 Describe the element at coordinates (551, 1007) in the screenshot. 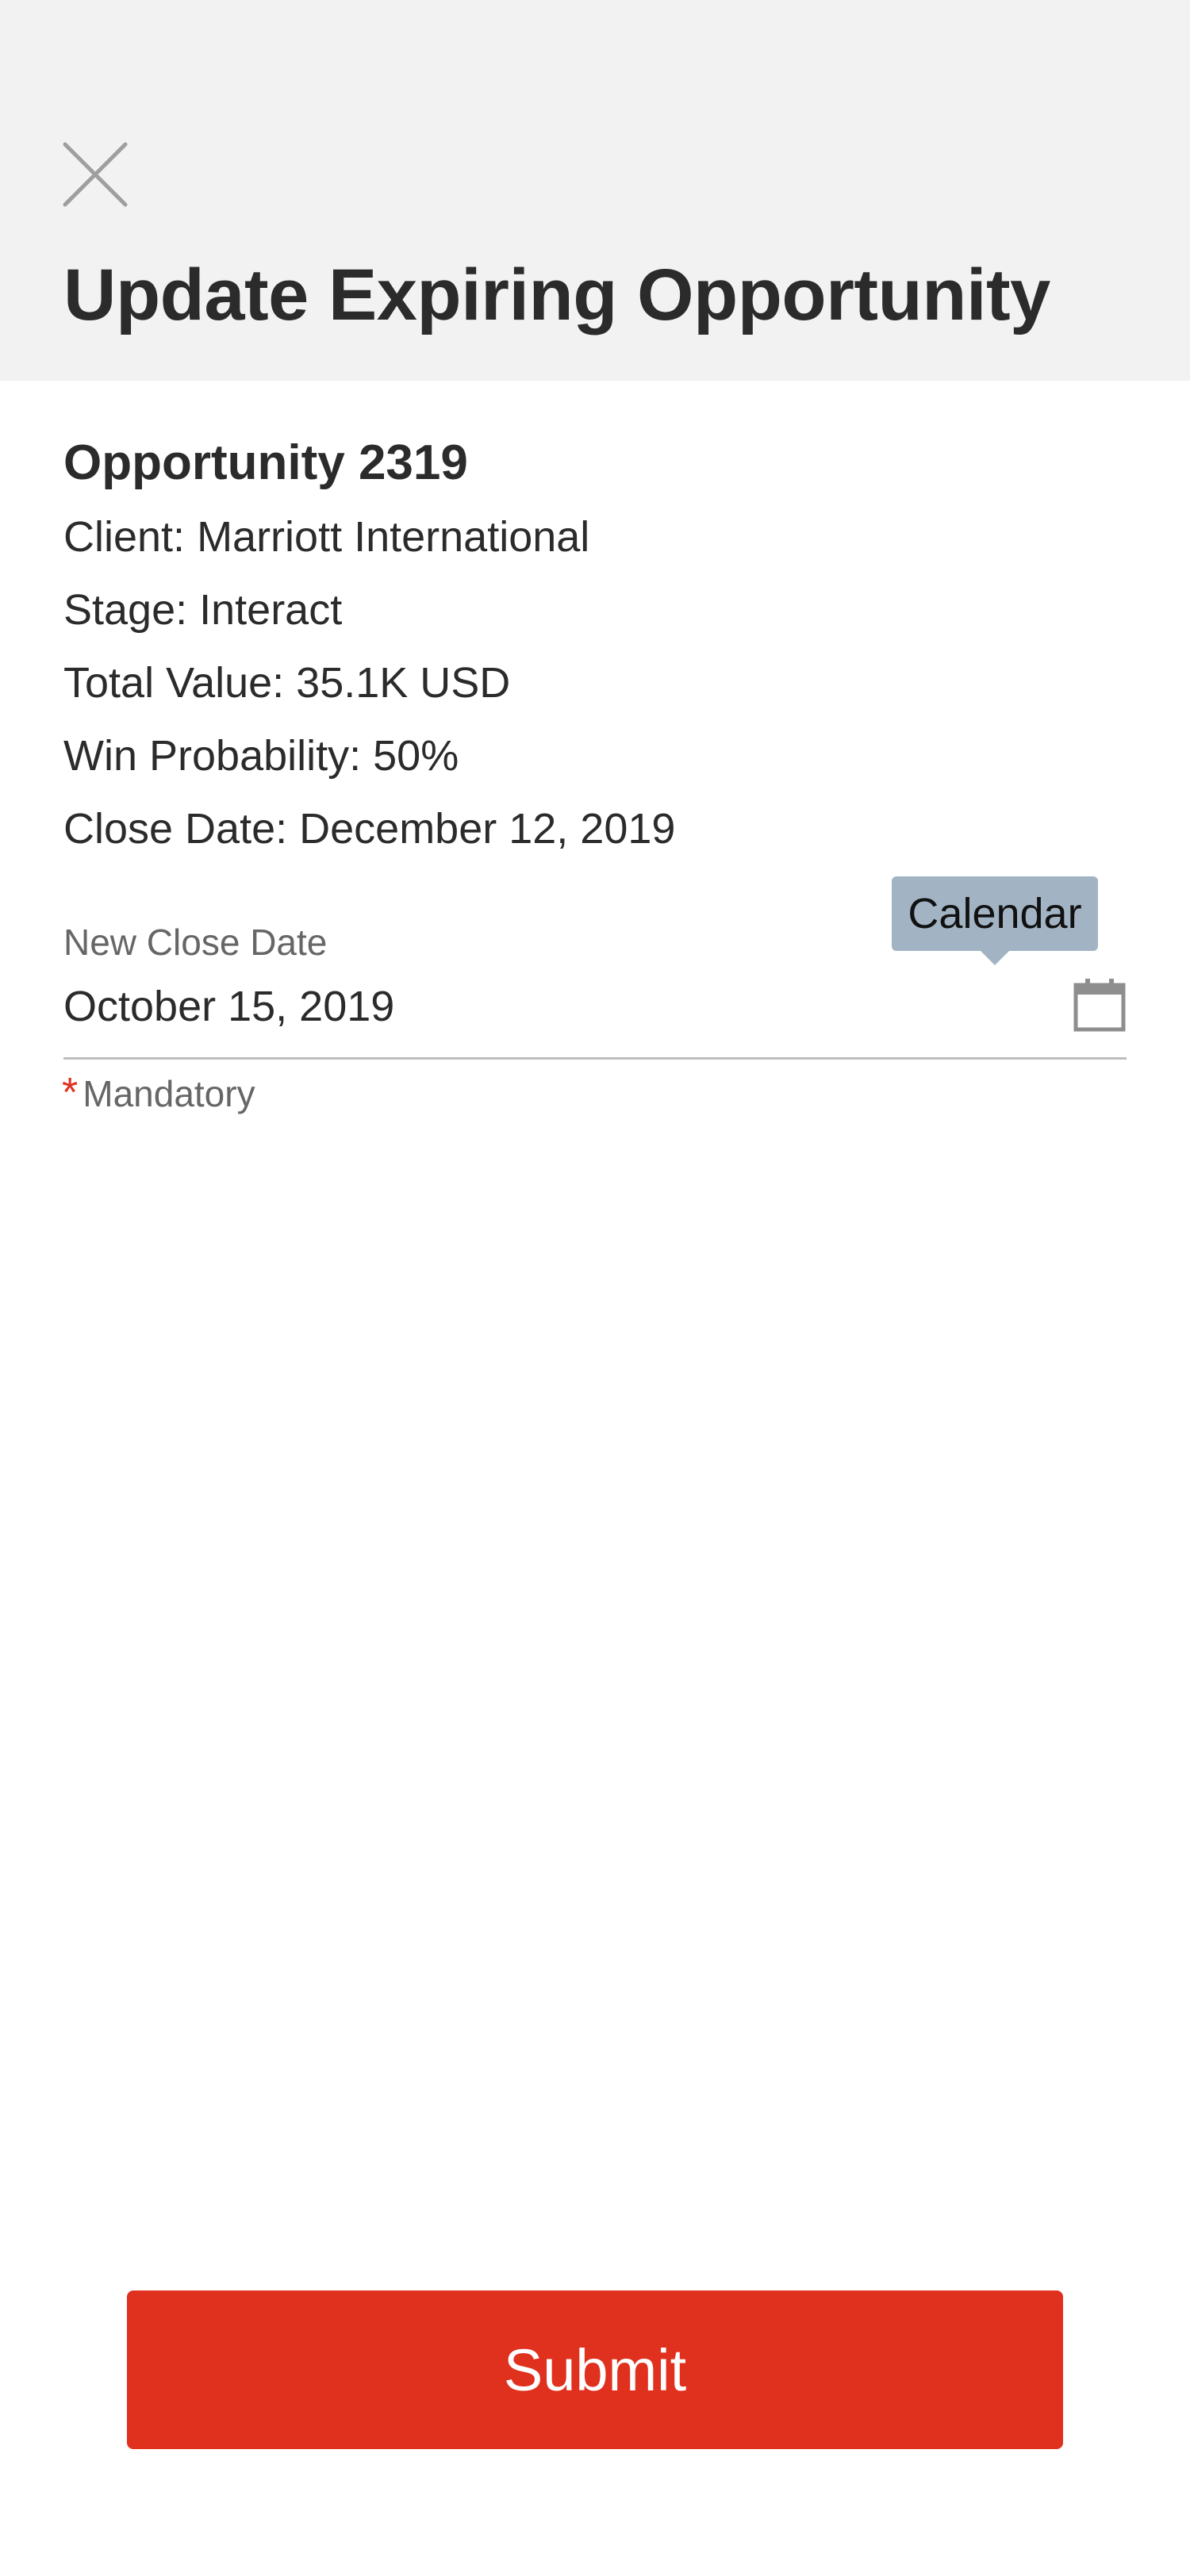

I see `new-close-date-input` at that location.